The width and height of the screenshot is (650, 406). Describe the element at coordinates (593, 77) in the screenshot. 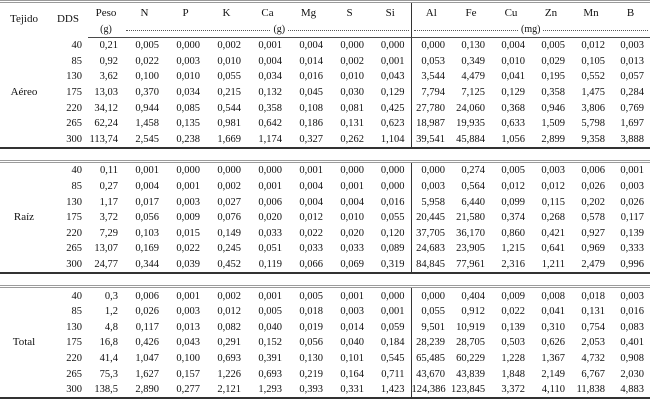

I see `cell-mn: 0,552` at that location.